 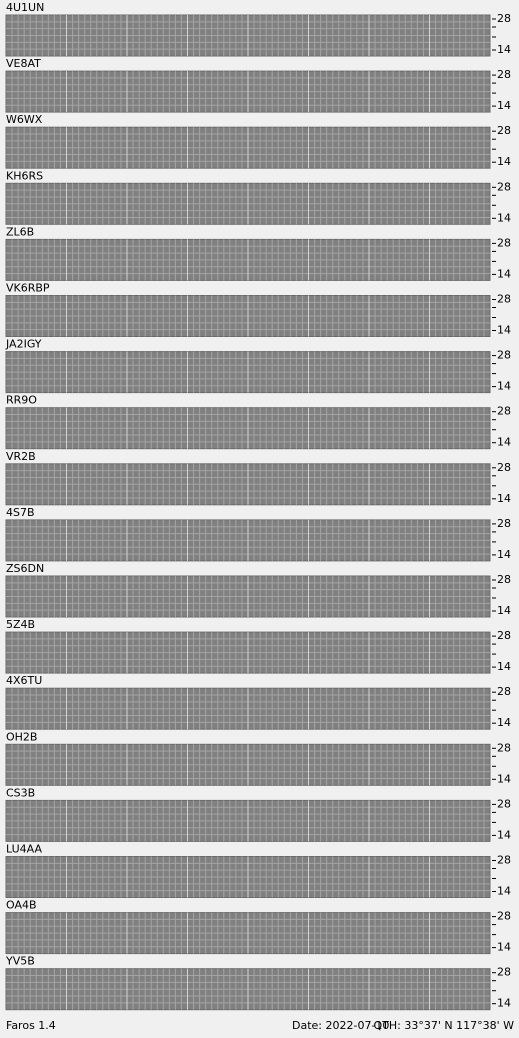 I want to click on beacon-label: W6WX, so click(x=24, y=119).